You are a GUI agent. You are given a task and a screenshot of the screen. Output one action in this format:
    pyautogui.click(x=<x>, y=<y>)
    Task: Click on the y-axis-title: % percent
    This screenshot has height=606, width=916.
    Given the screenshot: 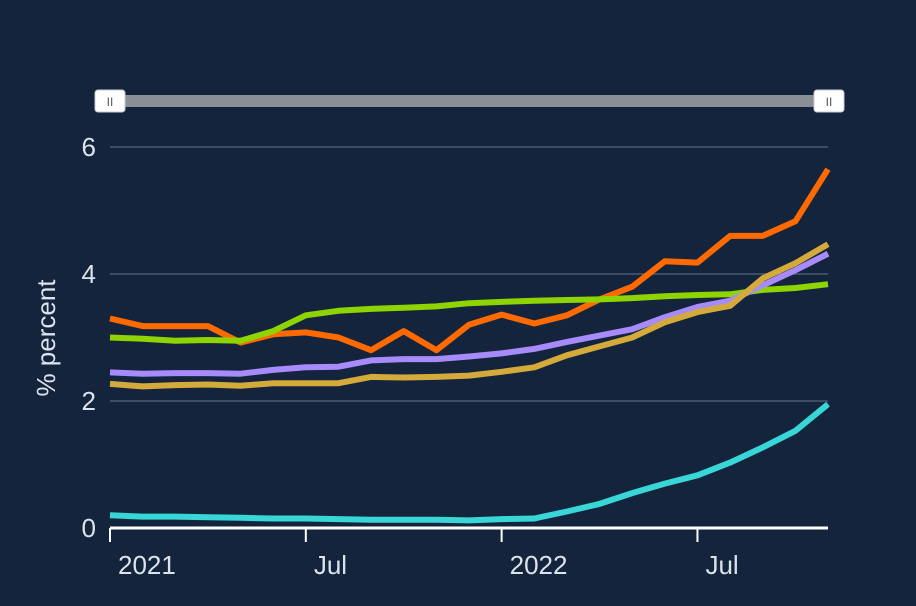 What is the action you would take?
    pyautogui.click(x=46, y=338)
    